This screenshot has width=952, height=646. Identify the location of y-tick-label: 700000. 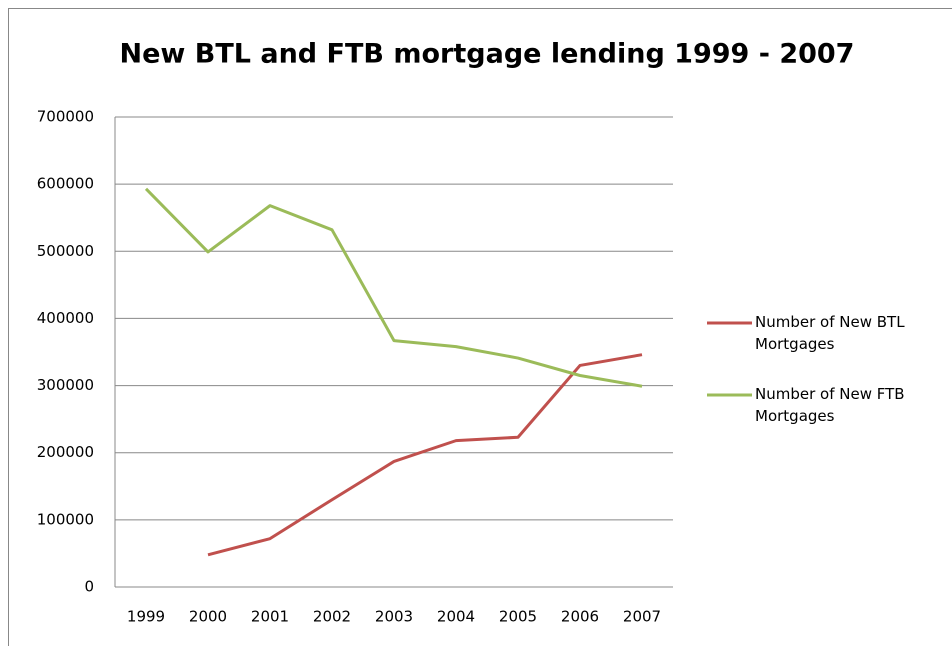
(65, 117).